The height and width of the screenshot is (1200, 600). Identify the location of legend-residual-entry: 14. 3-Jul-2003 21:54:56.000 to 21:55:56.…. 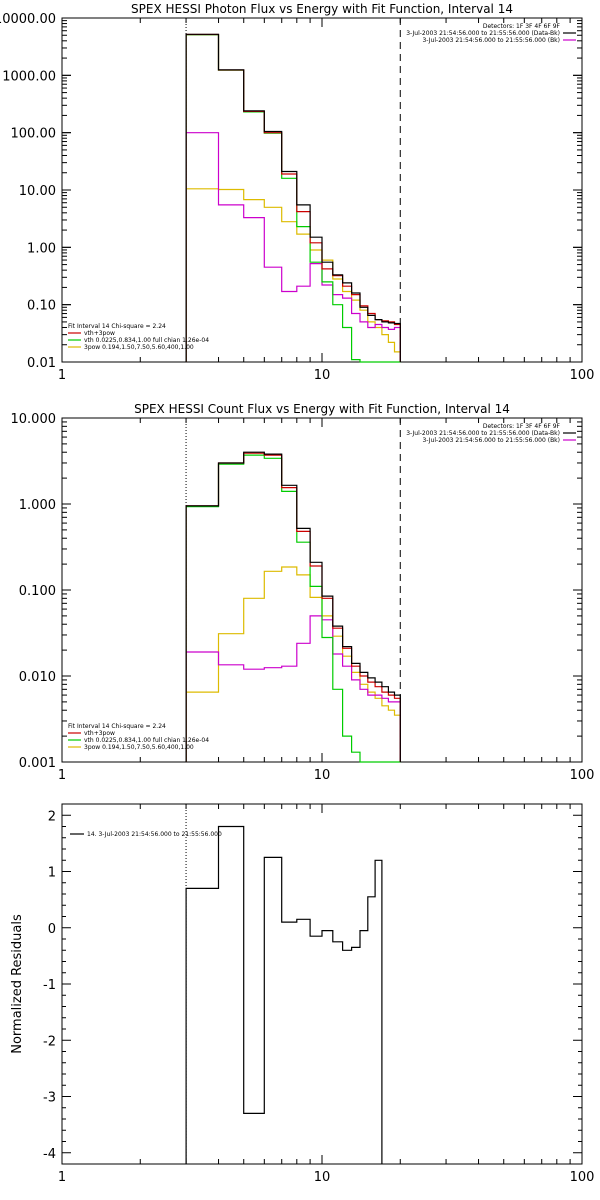
(154, 834).